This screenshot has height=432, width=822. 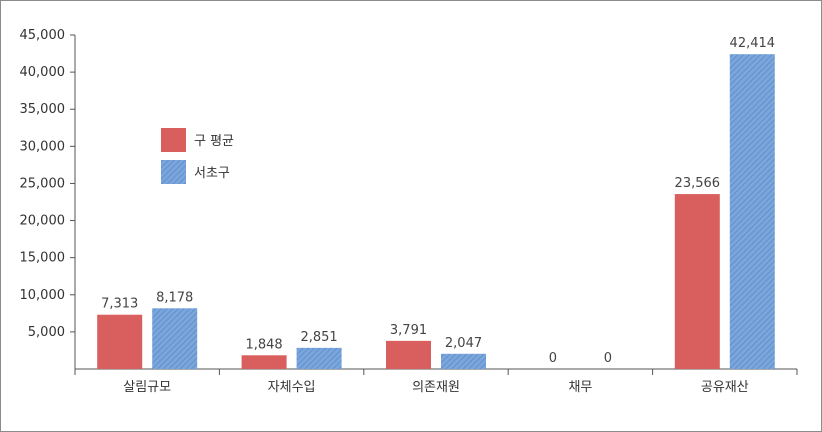 I want to click on y-tick-label: 40,000, so click(x=43, y=72).